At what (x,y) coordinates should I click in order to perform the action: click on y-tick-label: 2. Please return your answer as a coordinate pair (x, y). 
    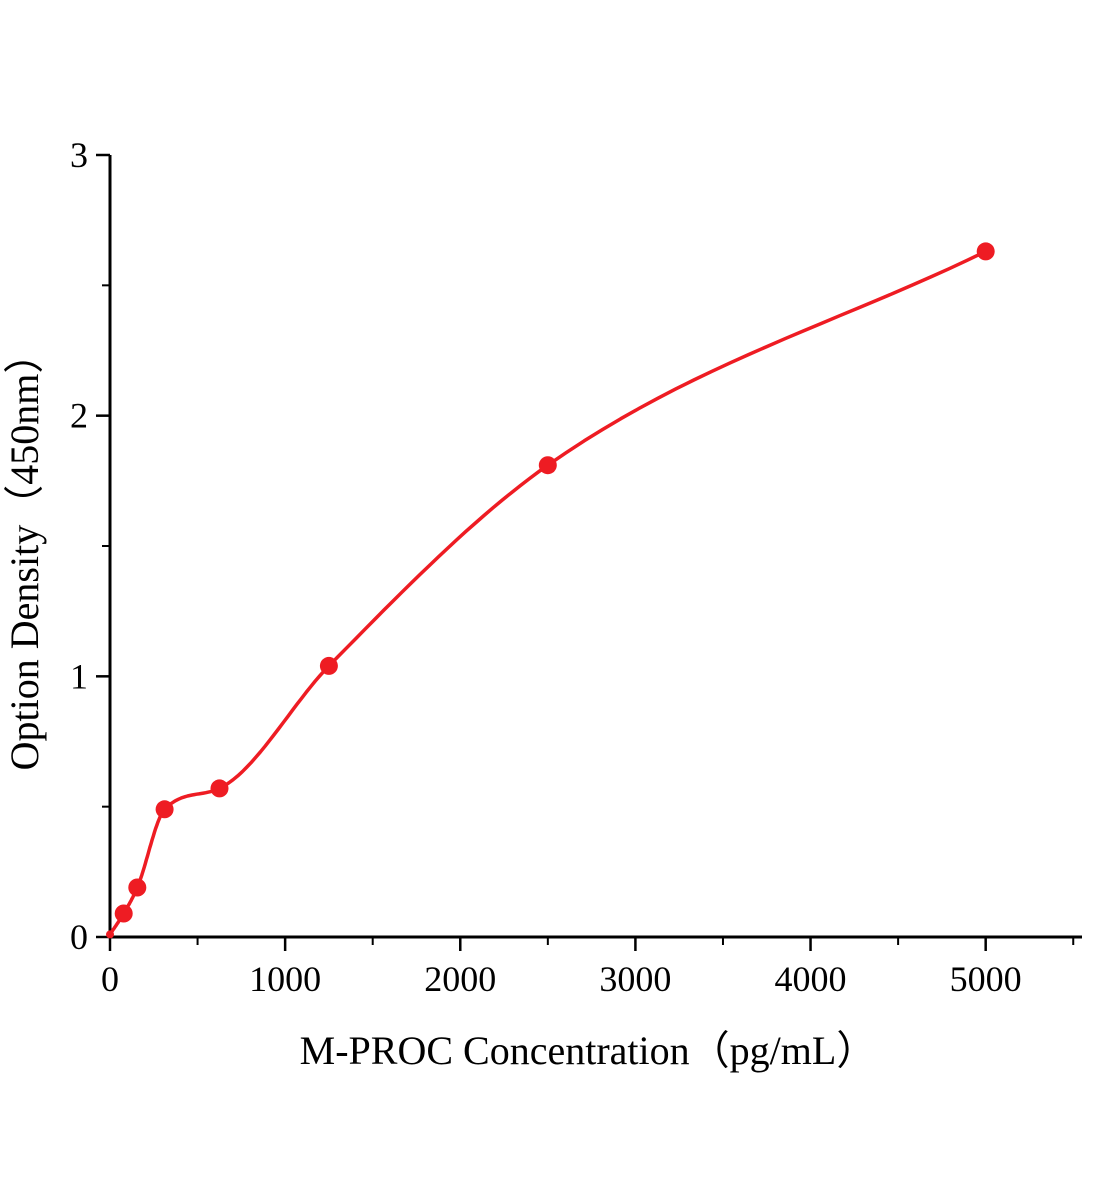
    Looking at the image, I should click on (79, 416).